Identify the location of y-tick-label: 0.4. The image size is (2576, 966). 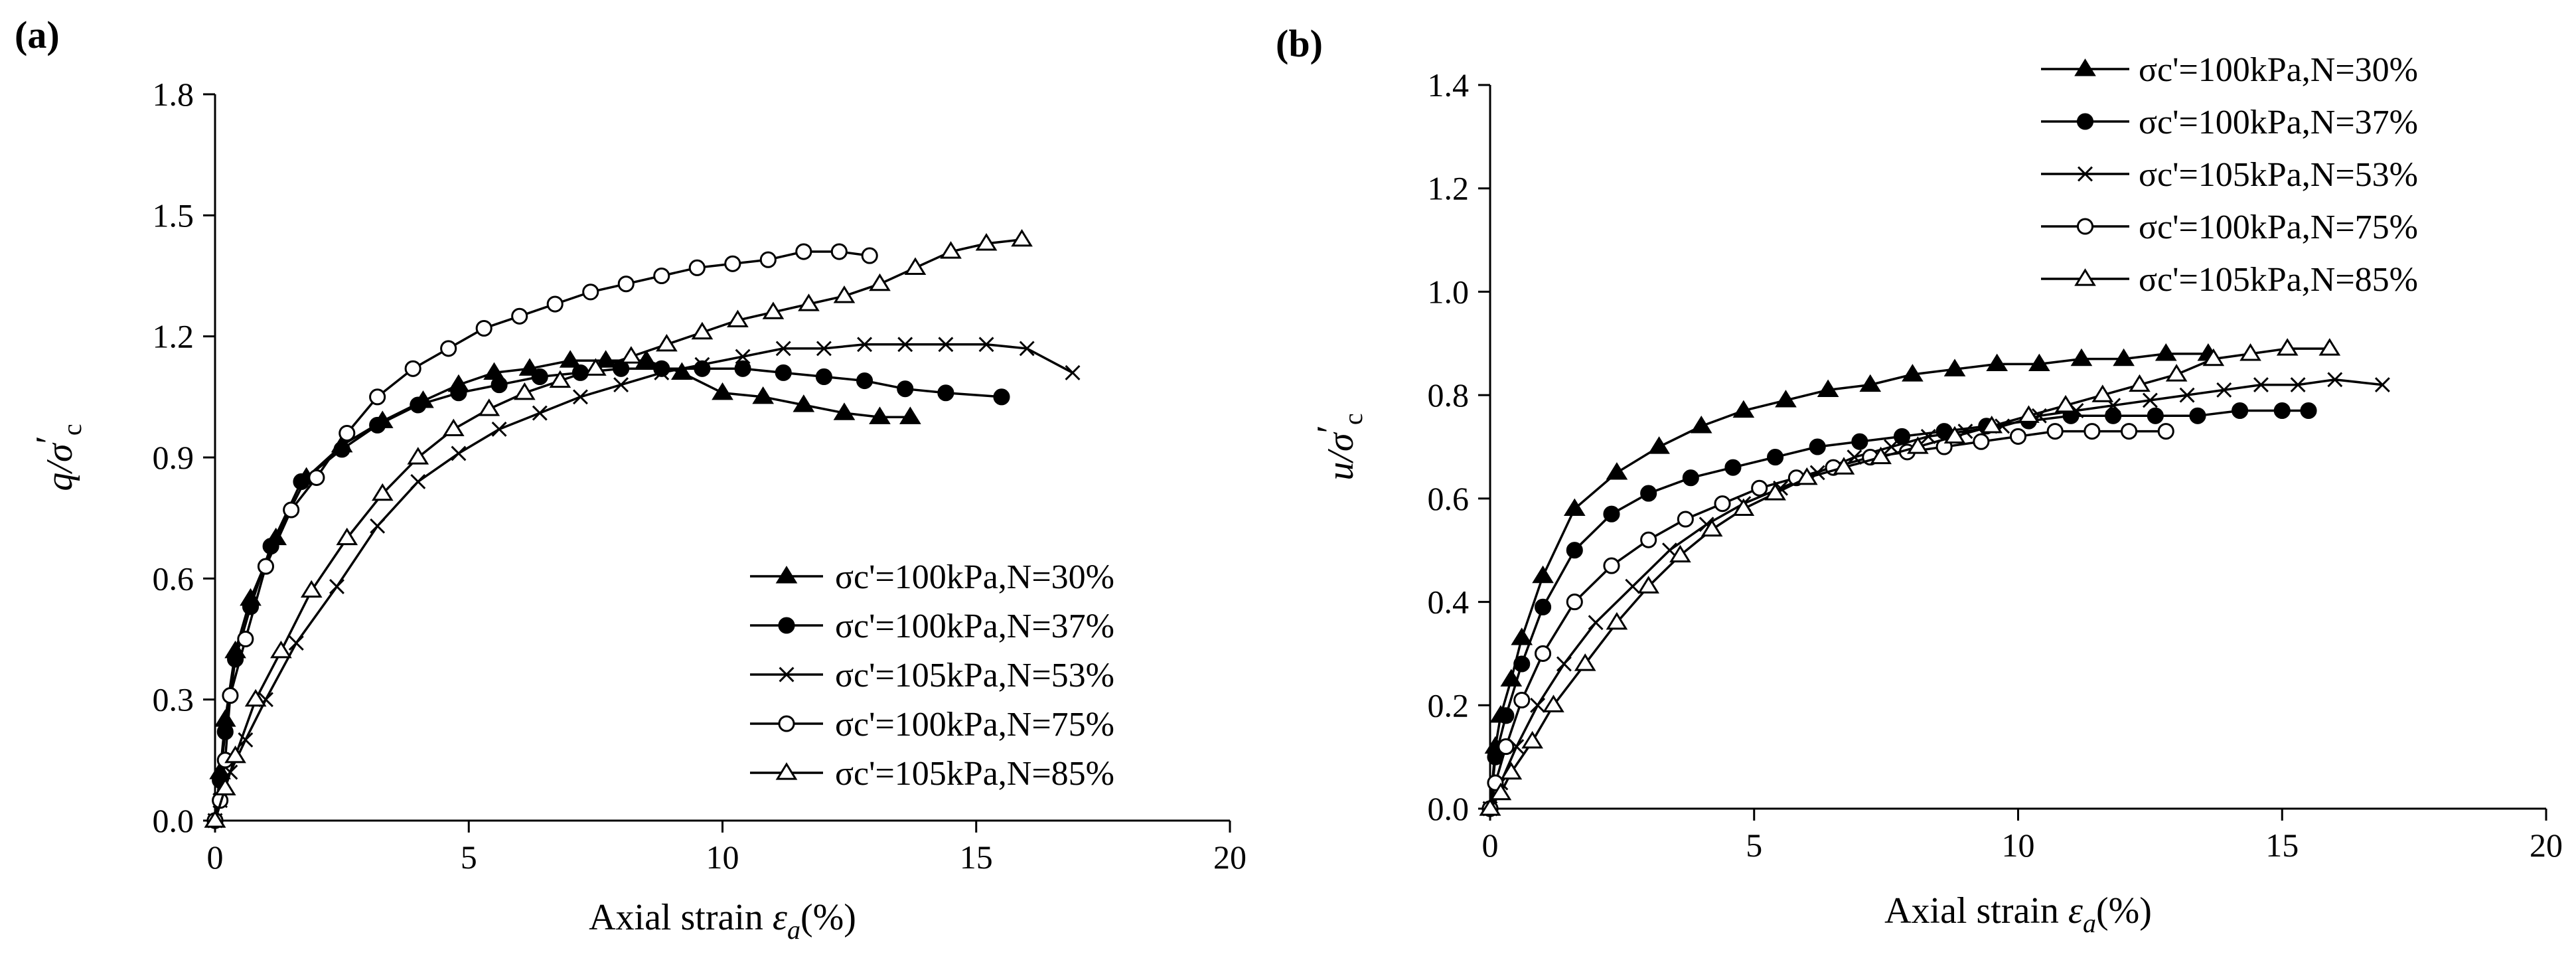
(1449, 602).